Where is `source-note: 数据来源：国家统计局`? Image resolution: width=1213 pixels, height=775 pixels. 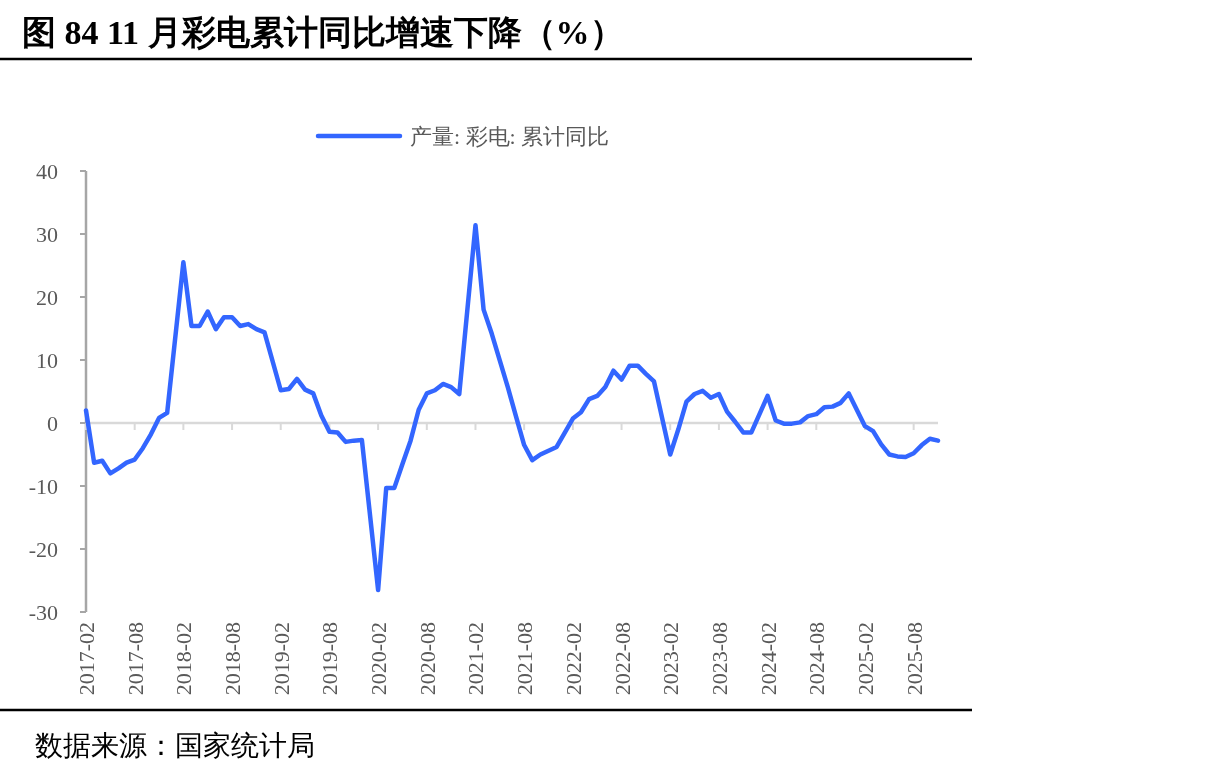 source-note: 数据来源：国家统计局 is located at coordinates (175, 745).